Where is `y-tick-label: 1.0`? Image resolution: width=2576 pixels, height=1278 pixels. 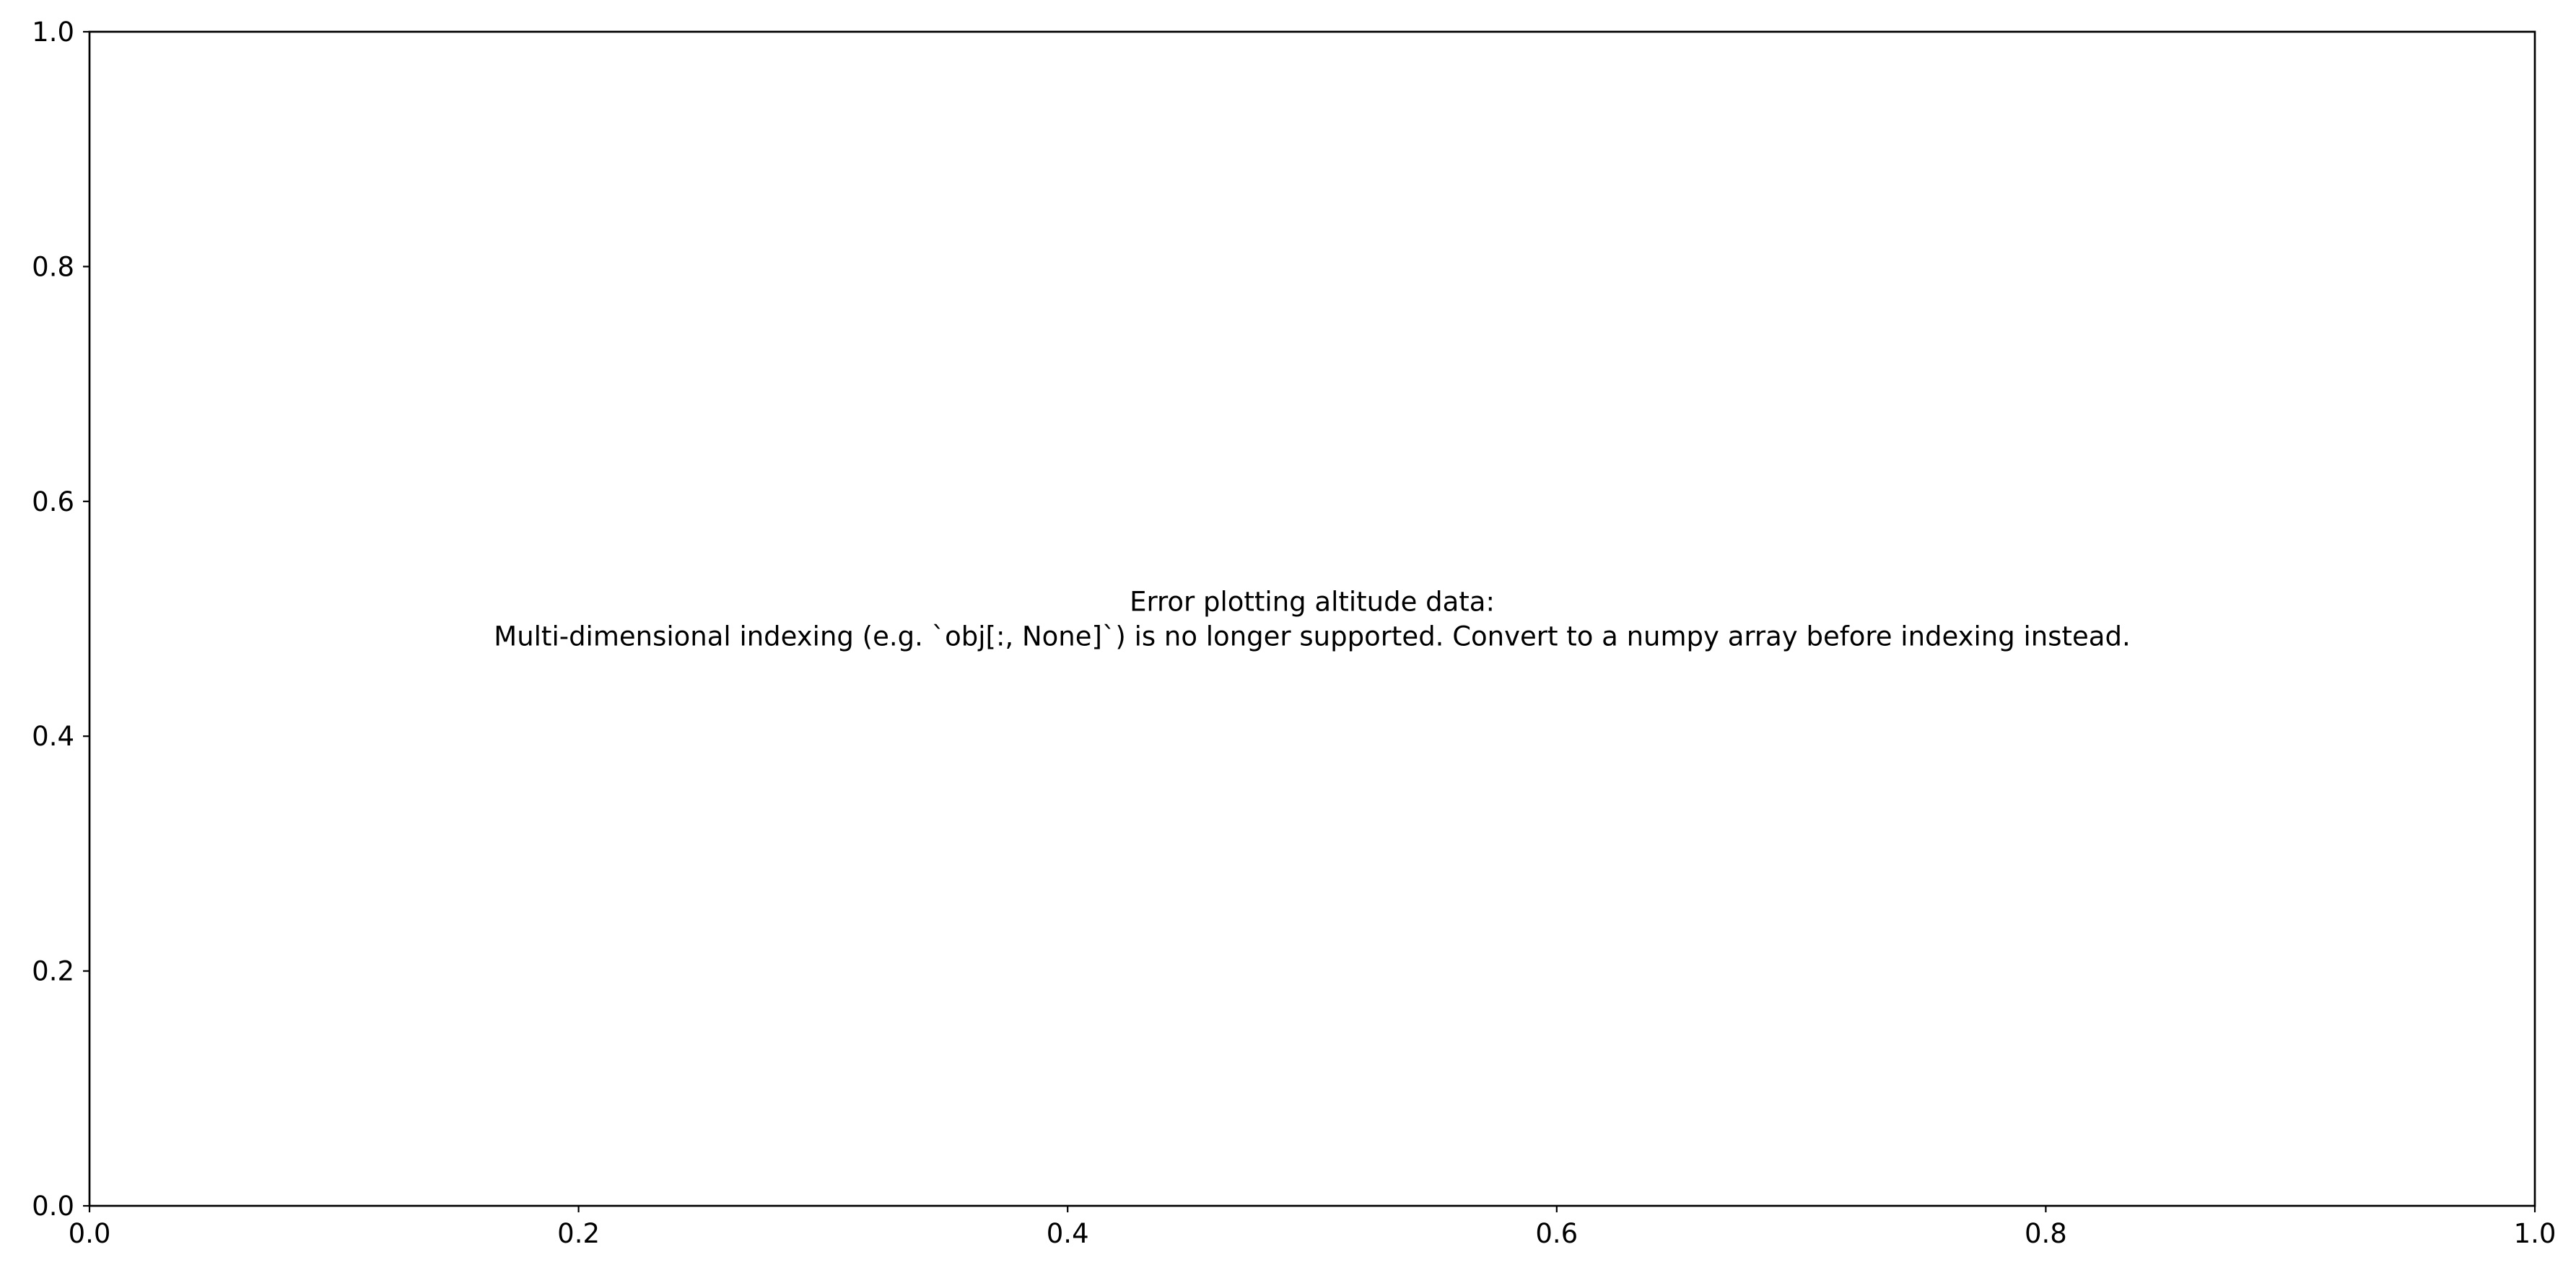
y-tick-label: 1.0 is located at coordinates (53, 32).